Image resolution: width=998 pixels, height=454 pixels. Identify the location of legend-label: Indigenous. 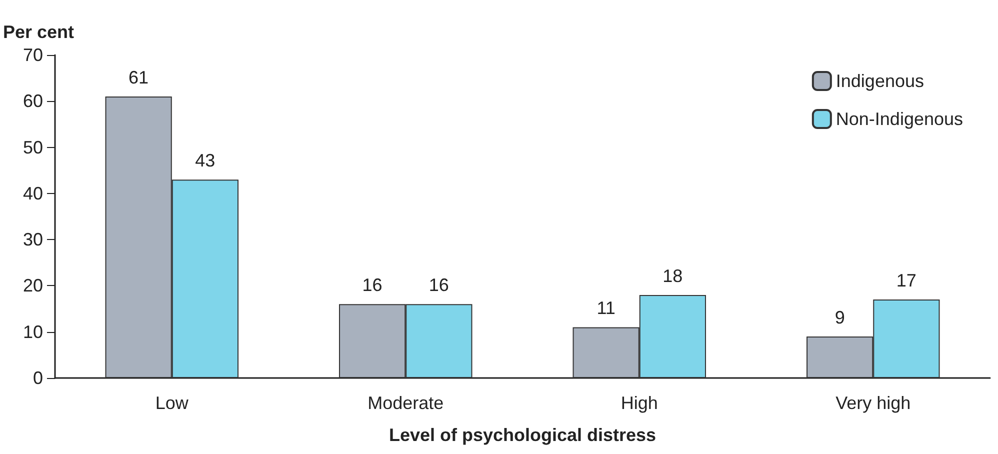
(880, 81).